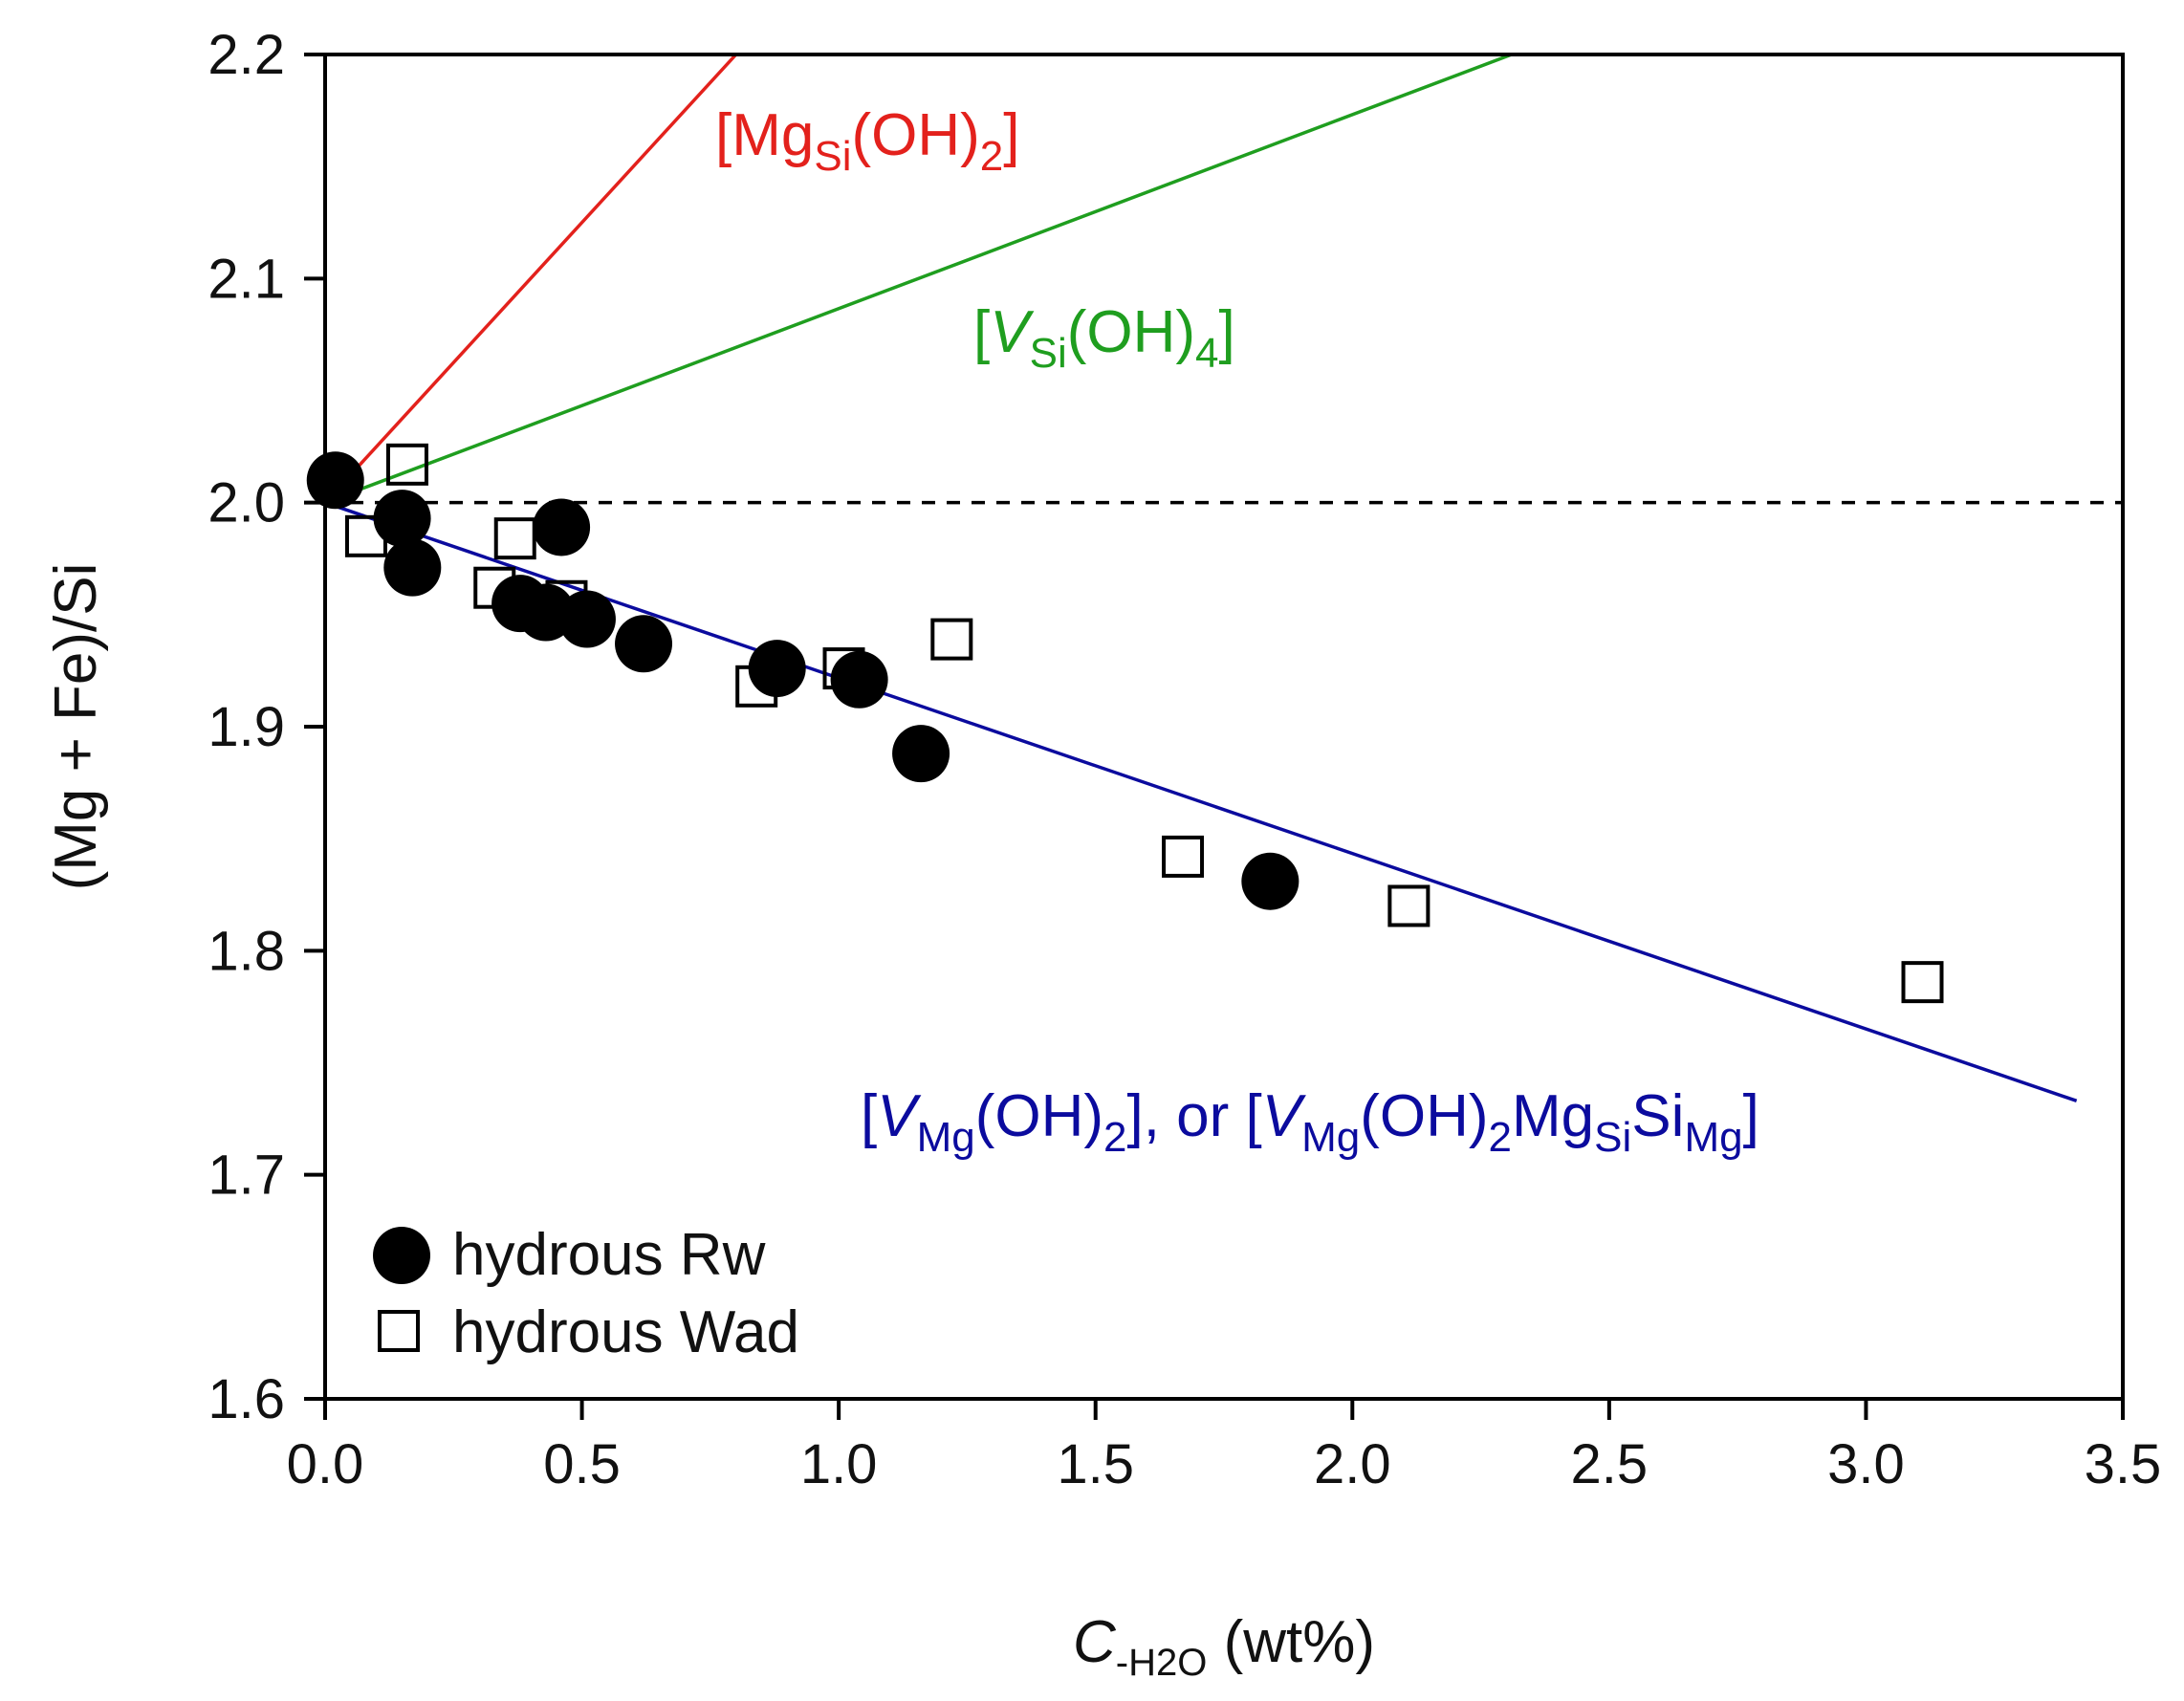 The height and width of the screenshot is (1701, 2184). Describe the element at coordinates (582, 1464) in the screenshot. I see `x-tick-label: 0.5` at that location.